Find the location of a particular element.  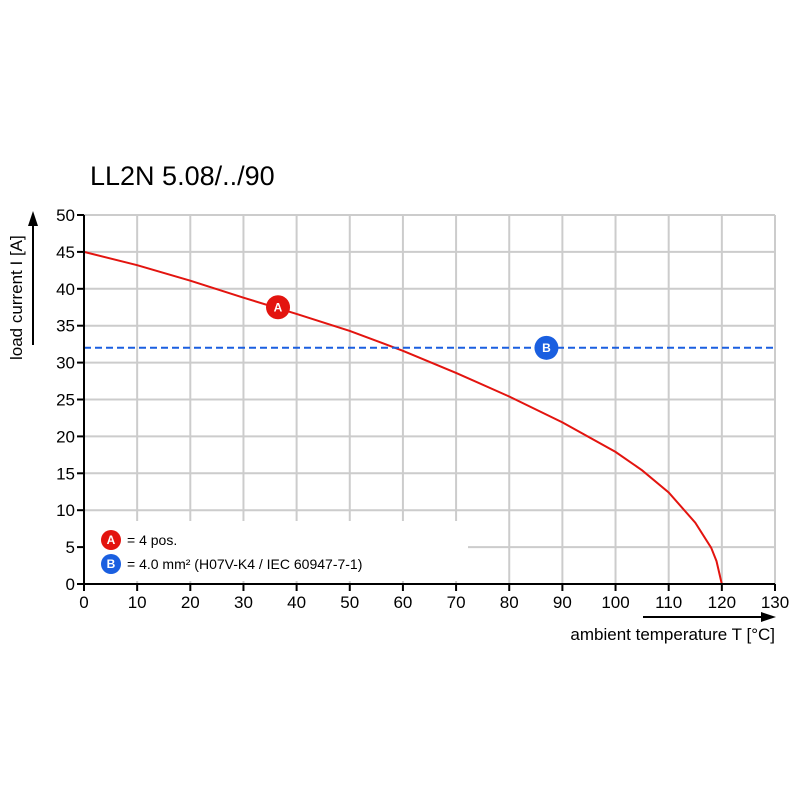

x-tick-label: 0 is located at coordinates (83, 602).